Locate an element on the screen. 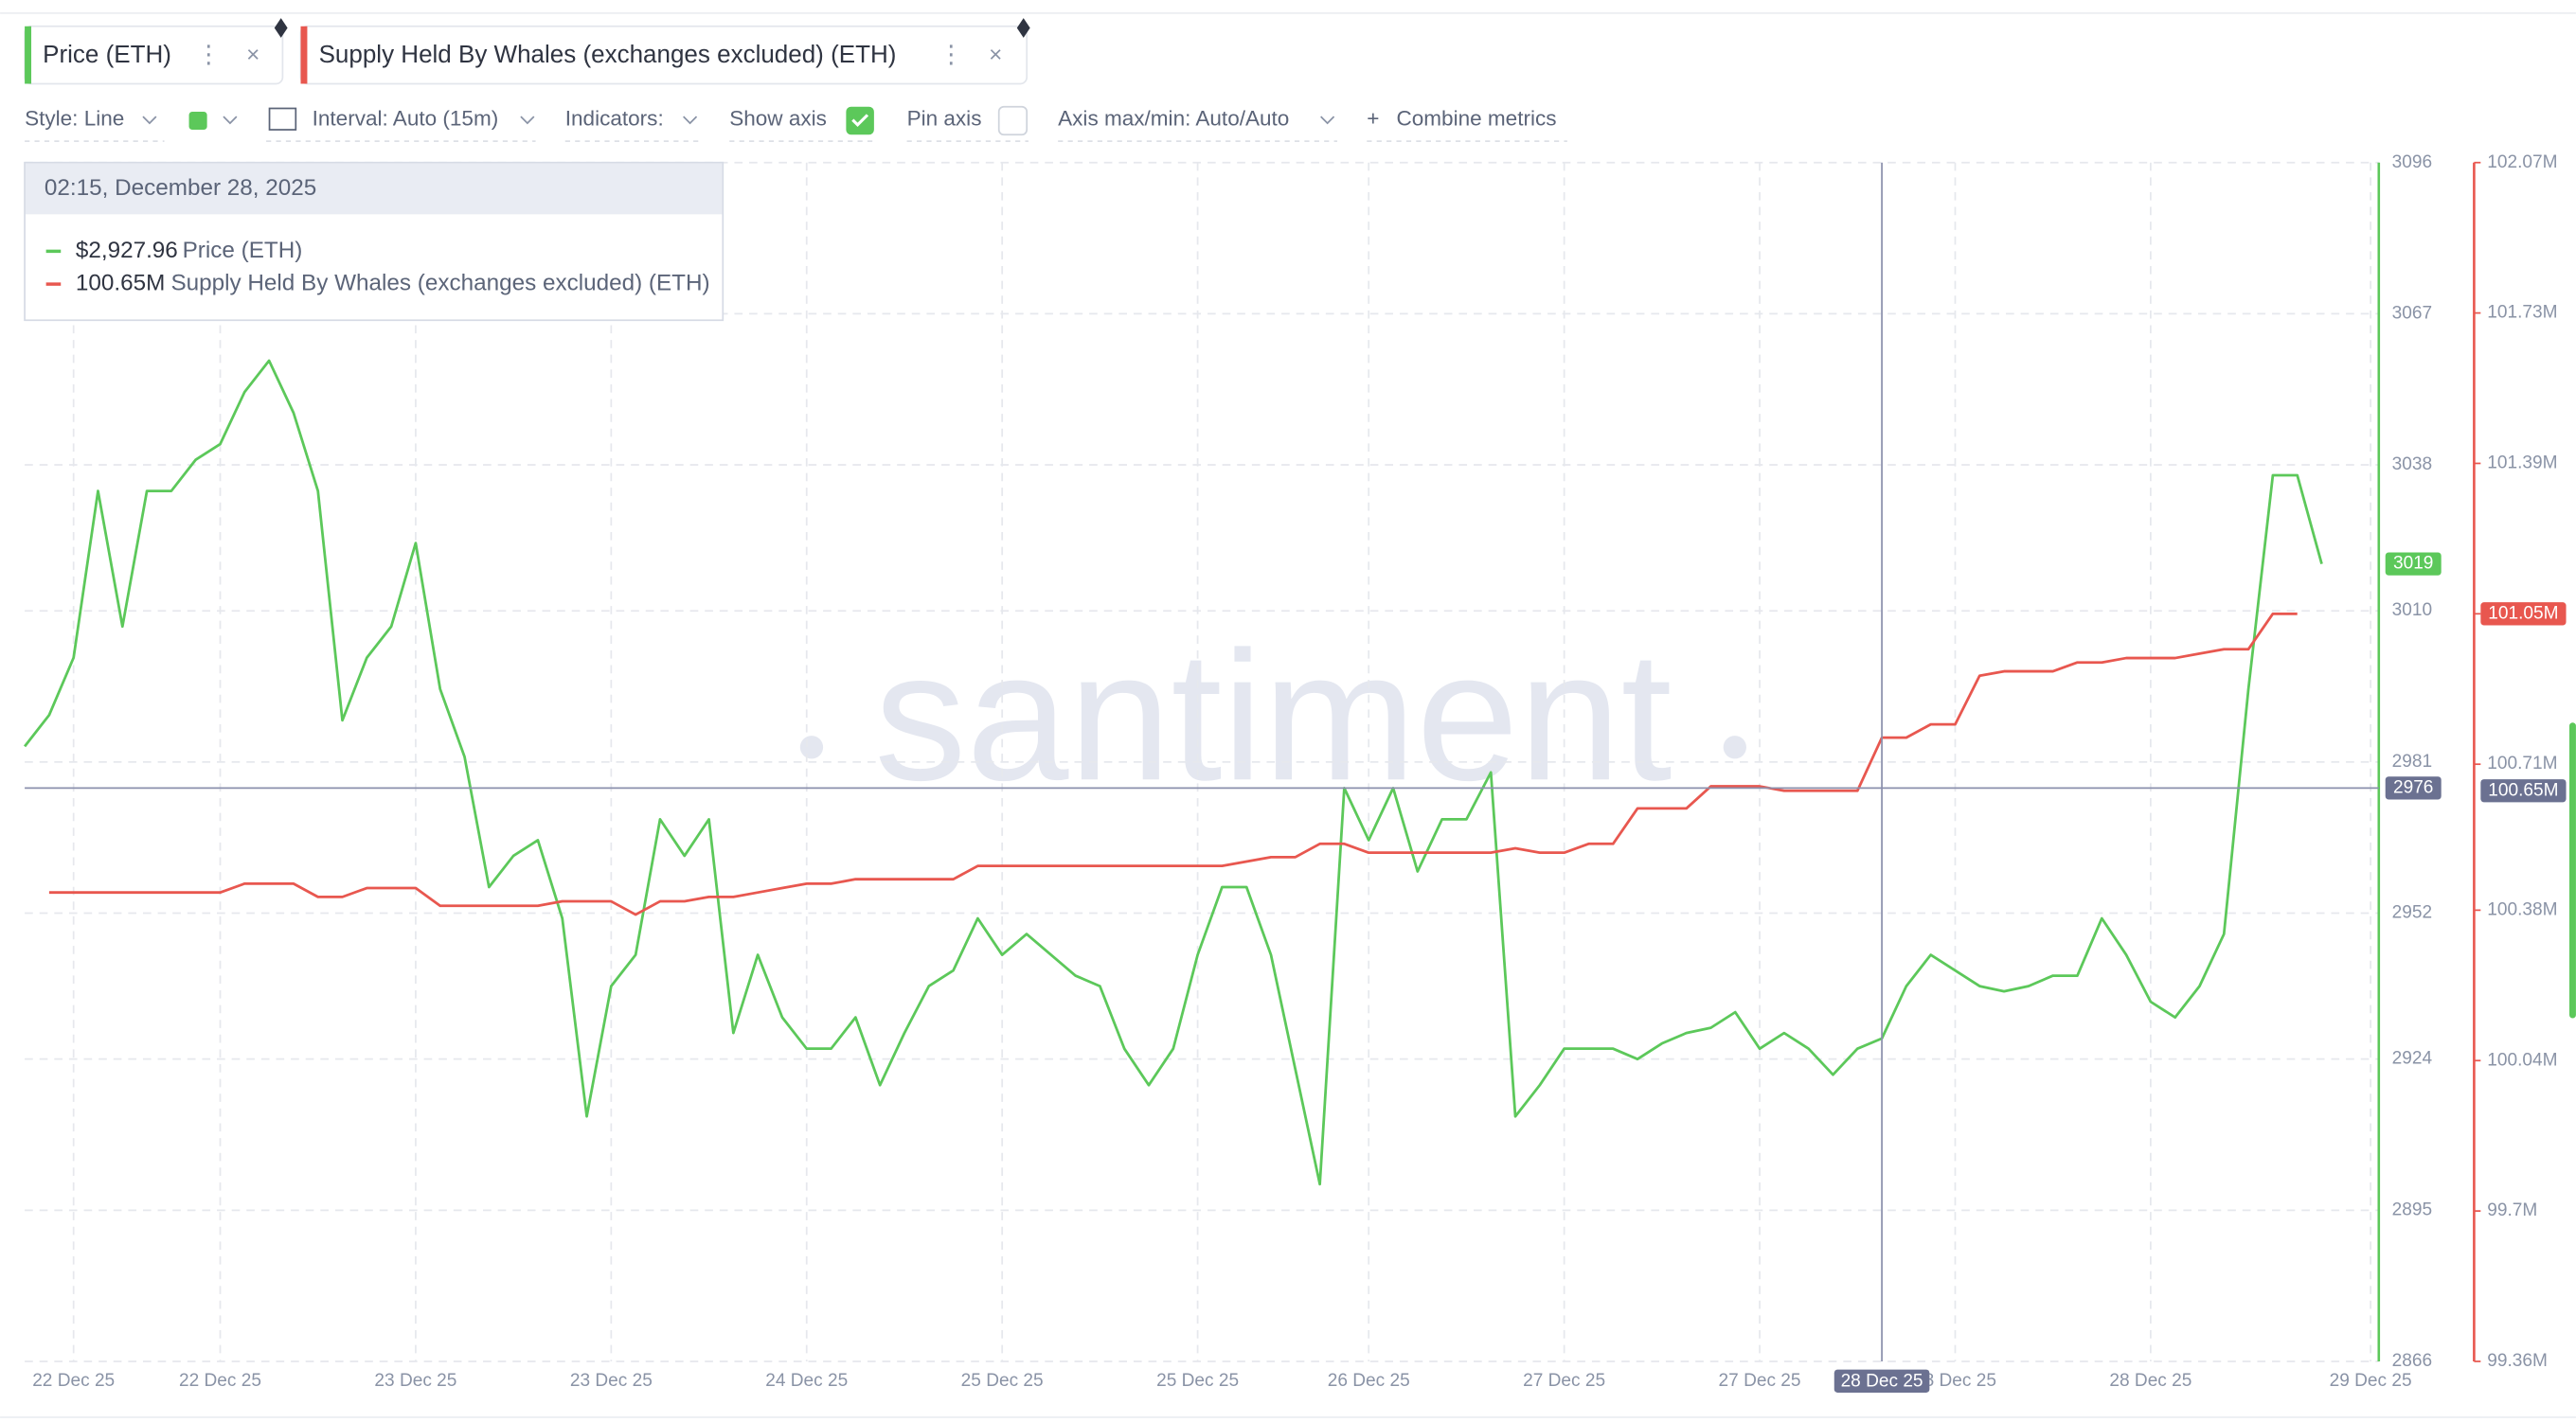 This screenshot has height=1422, width=2576. x-tick-label: 24 Dec 25 is located at coordinates (806, 1381).